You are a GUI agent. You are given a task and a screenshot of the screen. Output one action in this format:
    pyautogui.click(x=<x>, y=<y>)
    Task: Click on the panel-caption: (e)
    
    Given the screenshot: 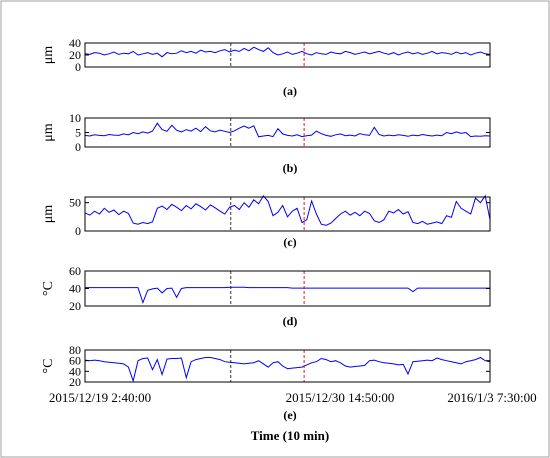 What is the action you would take?
    pyautogui.click(x=289, y=415)
    